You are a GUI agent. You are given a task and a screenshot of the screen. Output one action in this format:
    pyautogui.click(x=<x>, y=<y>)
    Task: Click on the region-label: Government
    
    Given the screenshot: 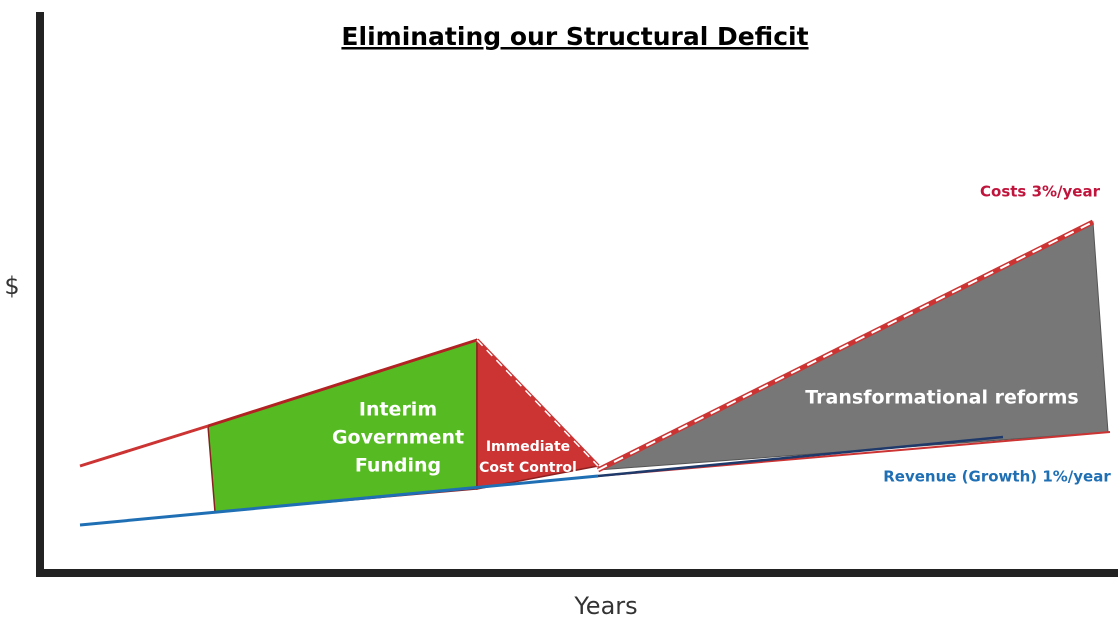 What is the action you would take?
    pyautogui.click(x=398, y=438)
    